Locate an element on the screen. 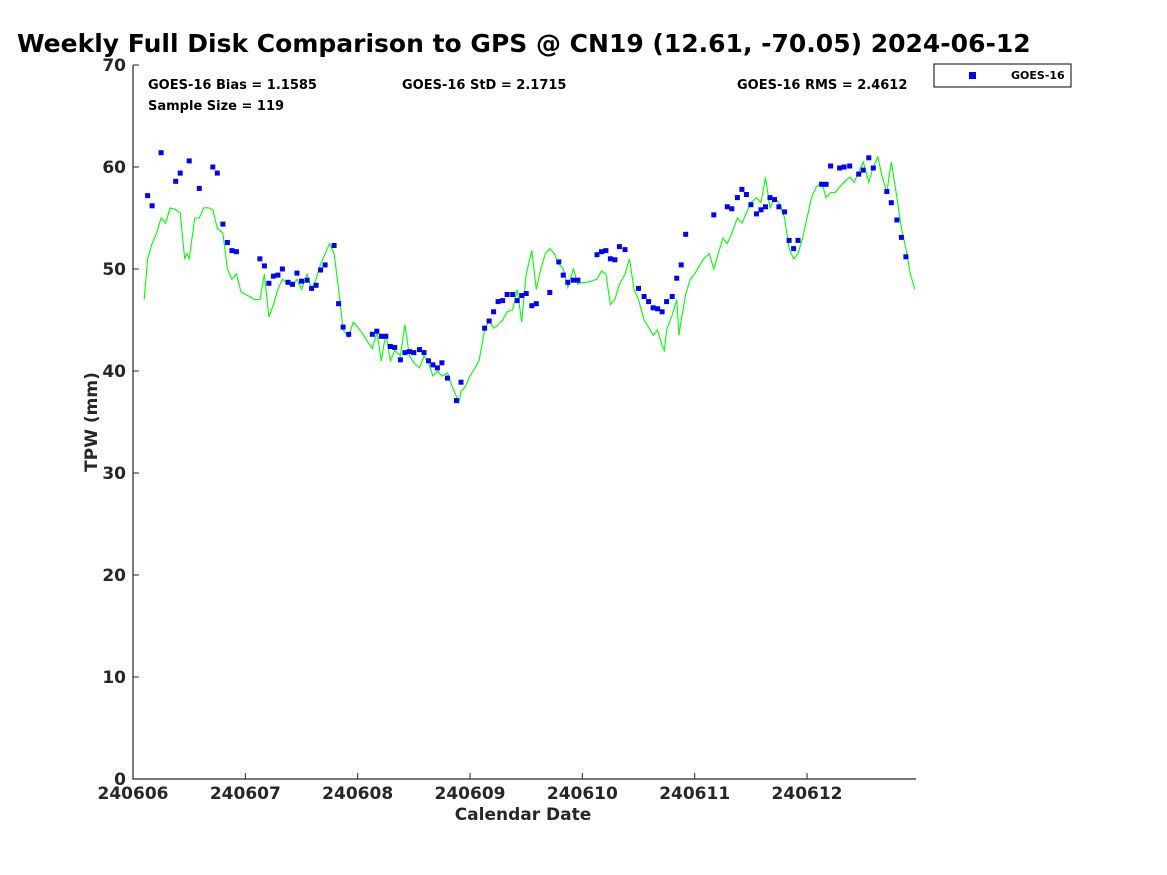  x-tick-label: 240608 is located at coordinates (357, 794).